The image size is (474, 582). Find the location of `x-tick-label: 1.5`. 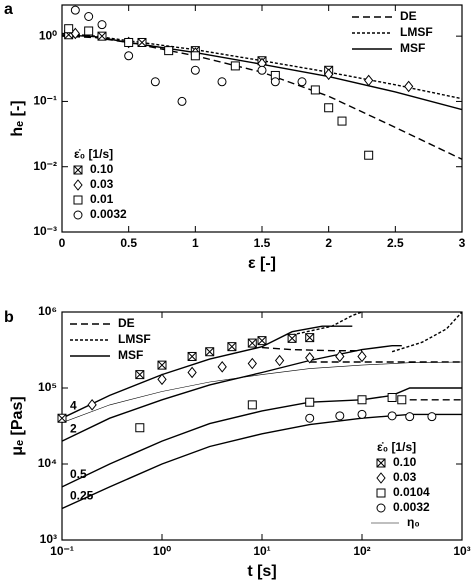

x-tick-label: 1.5 is located at coordinates (262, 243).